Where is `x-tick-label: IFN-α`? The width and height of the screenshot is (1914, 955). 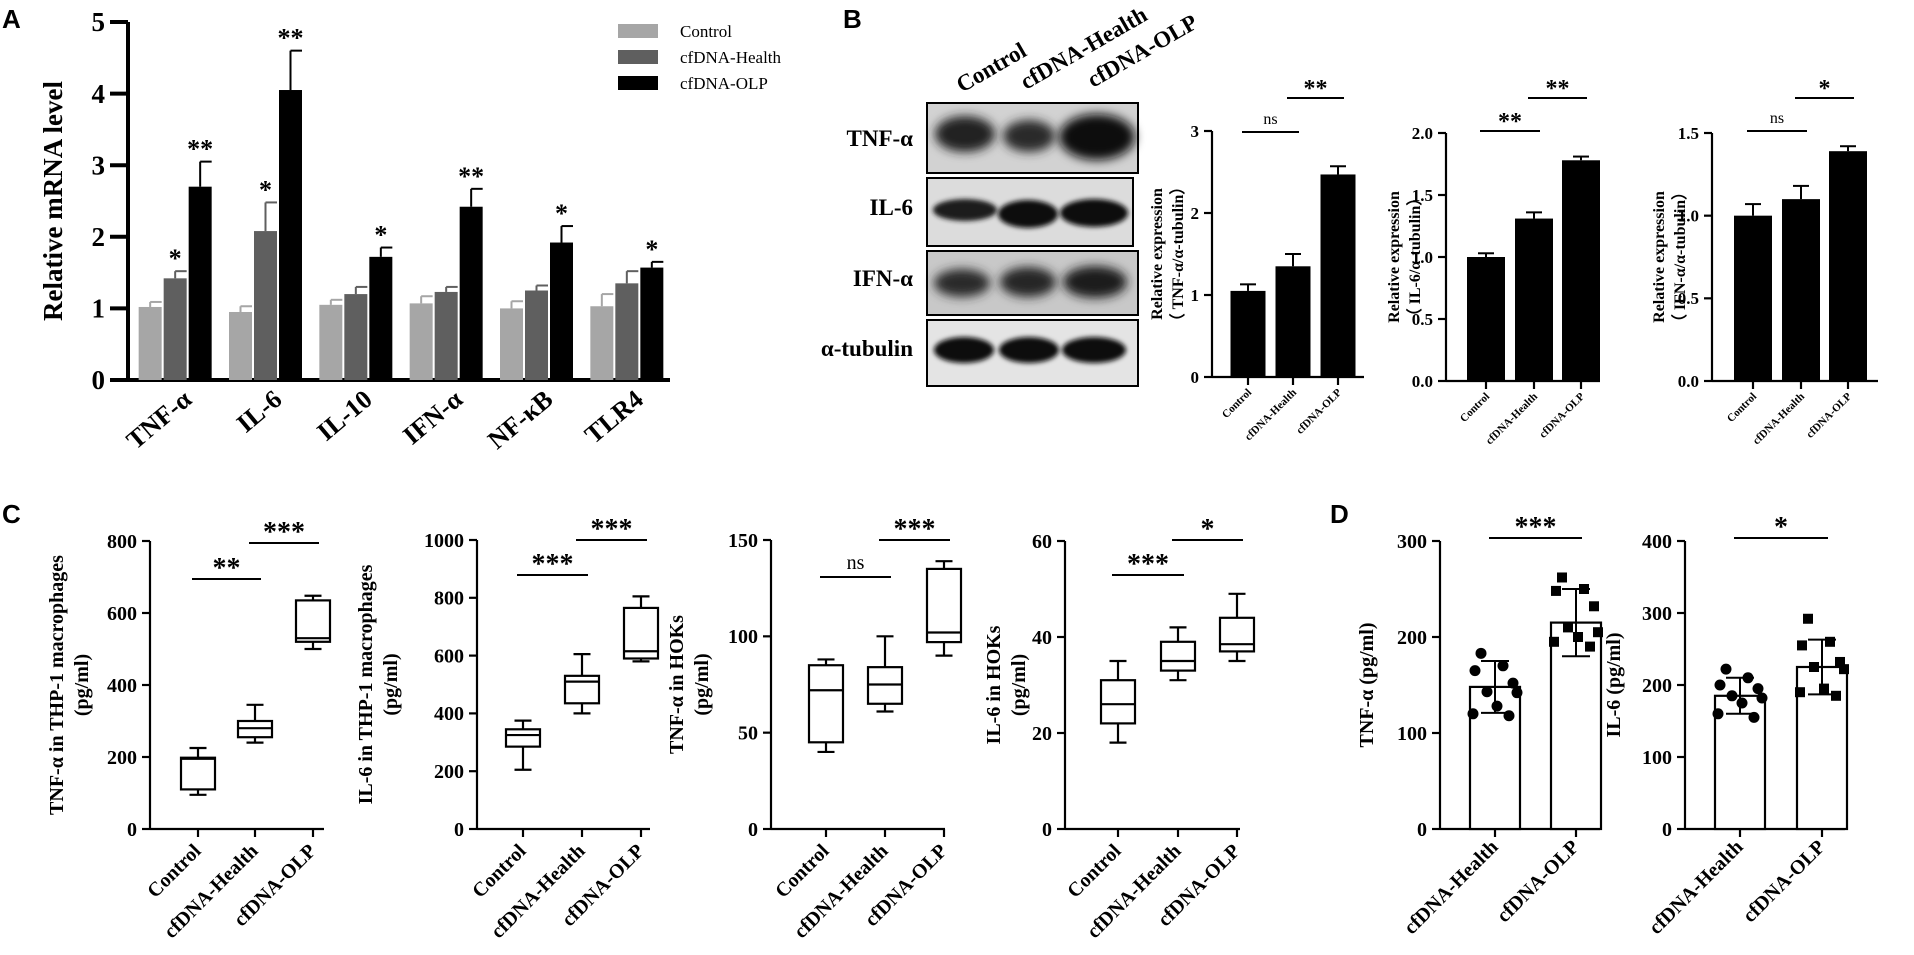
x-tick-label: IFN-α is located at coordinates (432, 417).